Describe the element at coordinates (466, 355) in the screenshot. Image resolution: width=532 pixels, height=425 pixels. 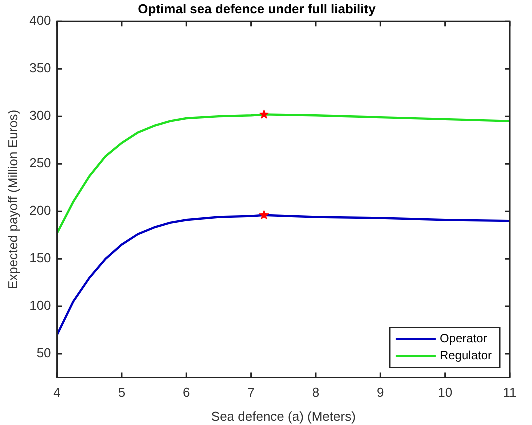
I see `legend-label: Regulator` at that location.